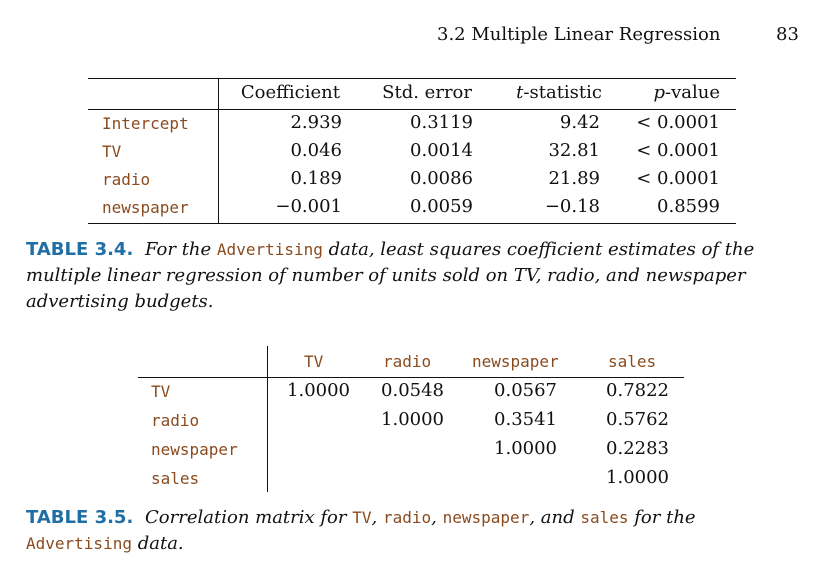 The image size is (838, 584). What do you see at coordinates (120, 301) in the screenshot?
I see `caption-line: advertising budgets.` at bounding box center [120, 301].